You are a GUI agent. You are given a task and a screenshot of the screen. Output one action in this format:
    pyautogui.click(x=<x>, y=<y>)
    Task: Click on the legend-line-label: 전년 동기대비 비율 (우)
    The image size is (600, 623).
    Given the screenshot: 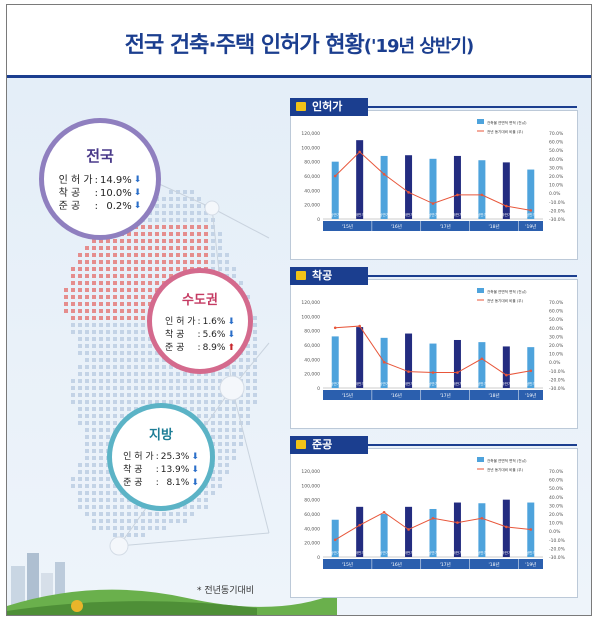 What is the action you would take?
    pyautogui.click(x=505, y=469)
    